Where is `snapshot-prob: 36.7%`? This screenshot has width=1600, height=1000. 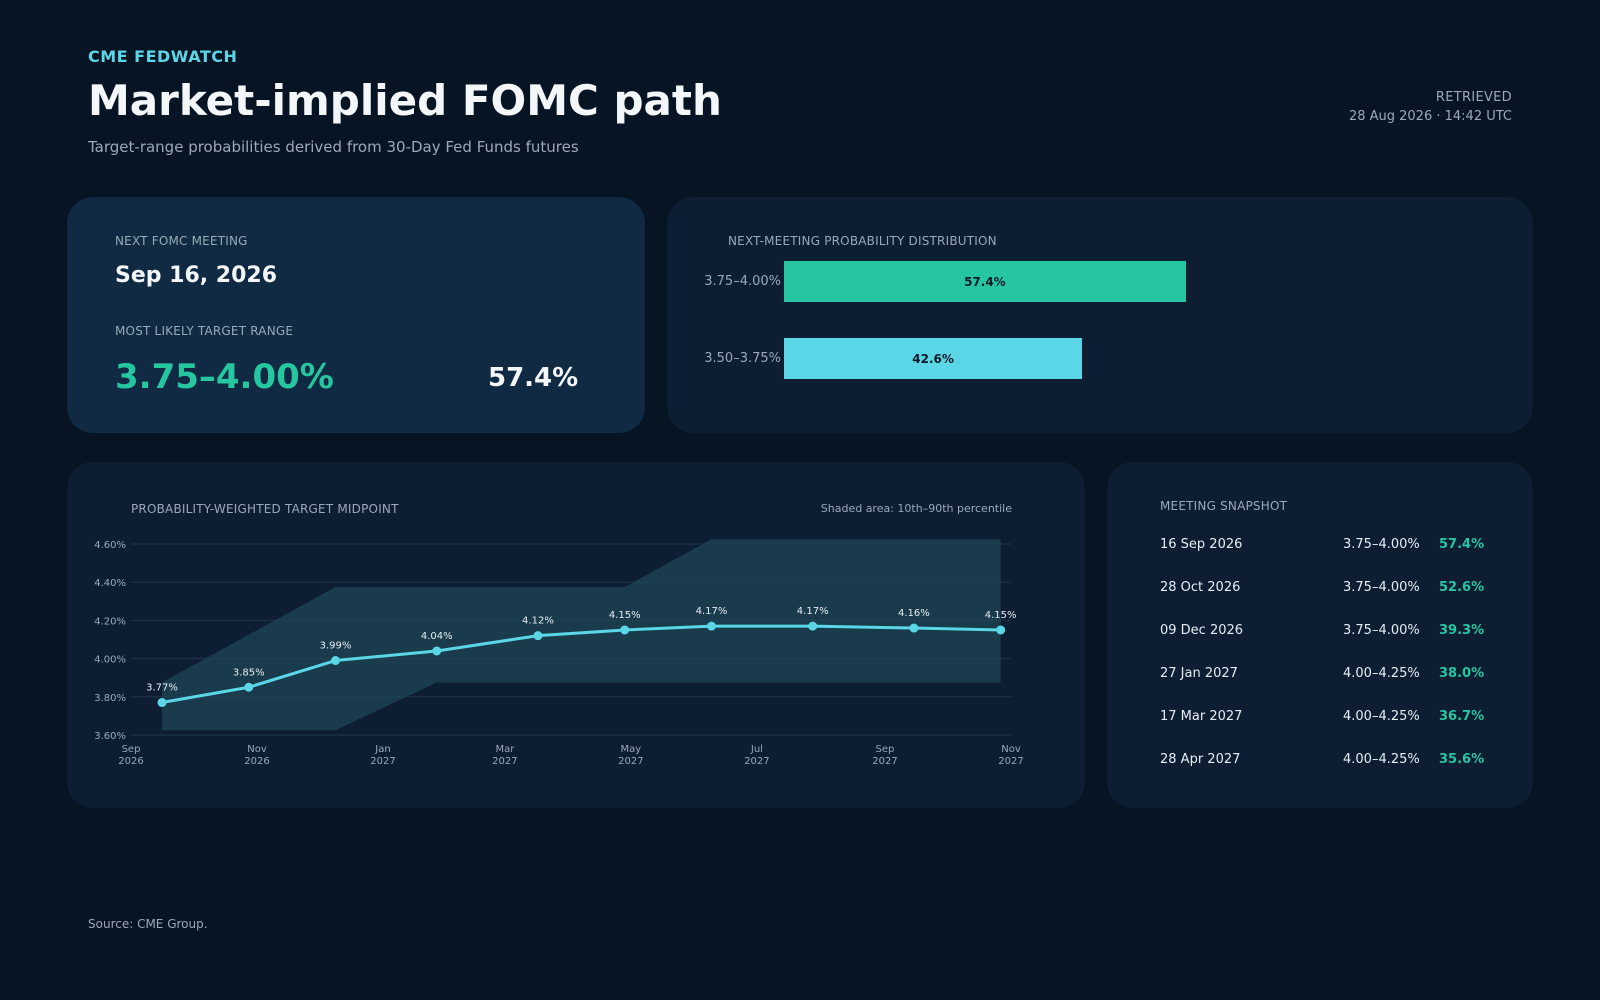 snapshot-prob: 36.7% is located at coordinates (1462, 716).